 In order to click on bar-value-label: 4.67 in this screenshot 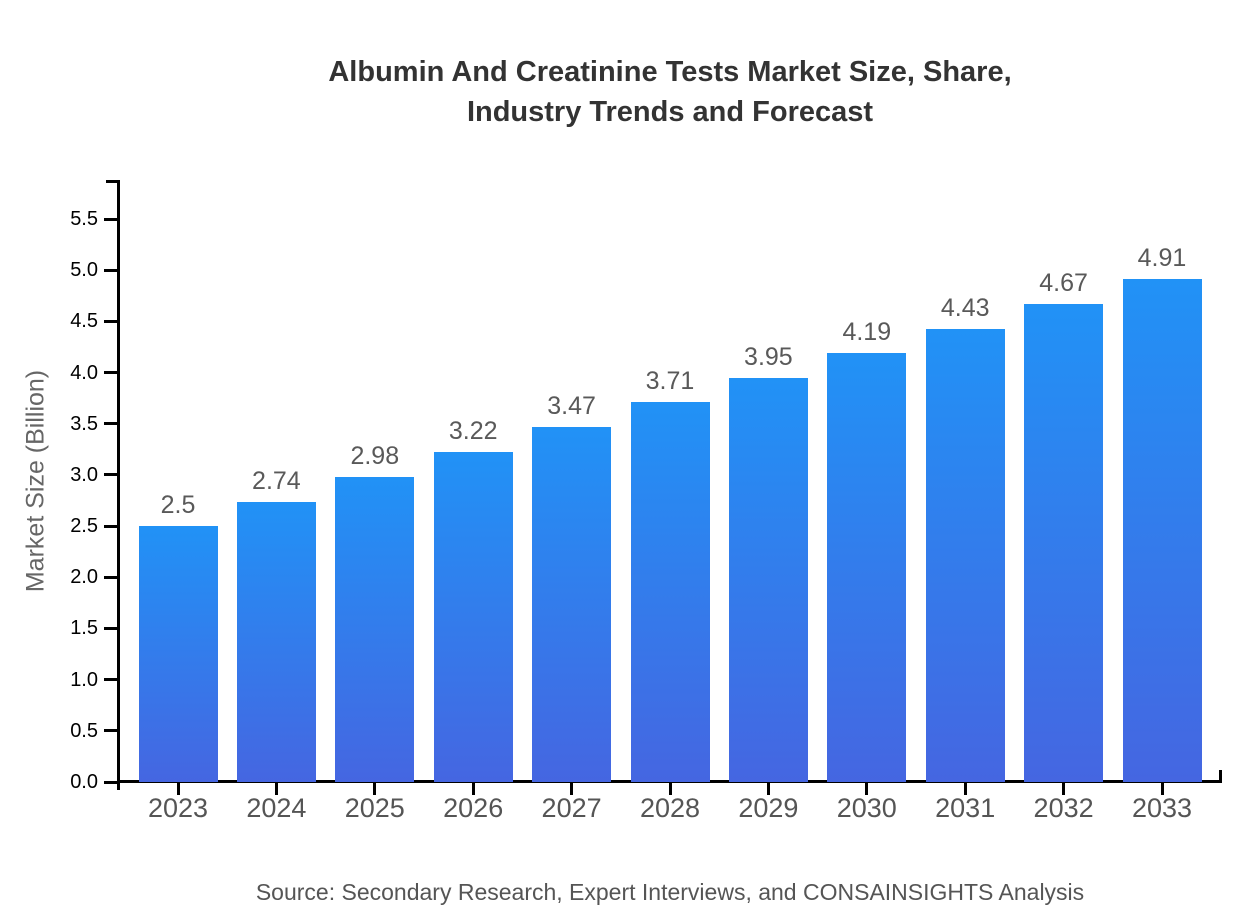, I will do `click(1063, 282)`.